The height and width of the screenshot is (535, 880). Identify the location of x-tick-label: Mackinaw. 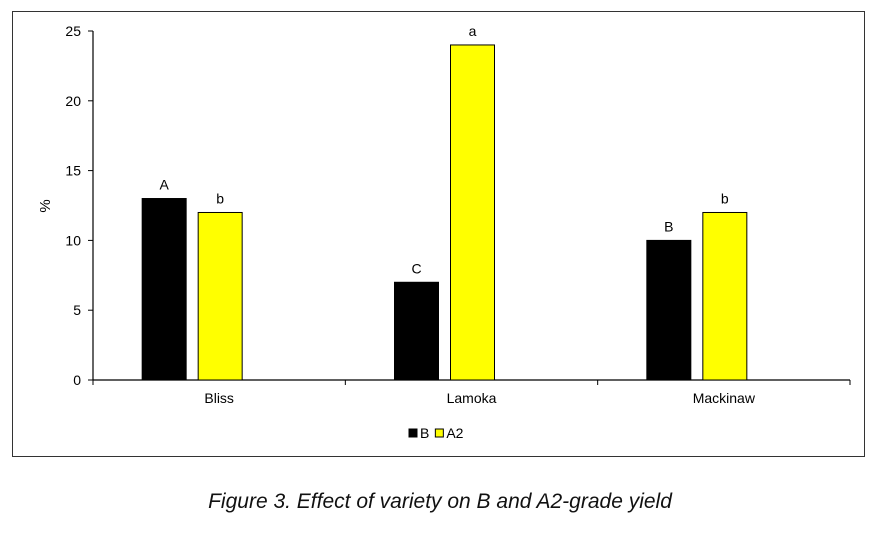
(724, 398).